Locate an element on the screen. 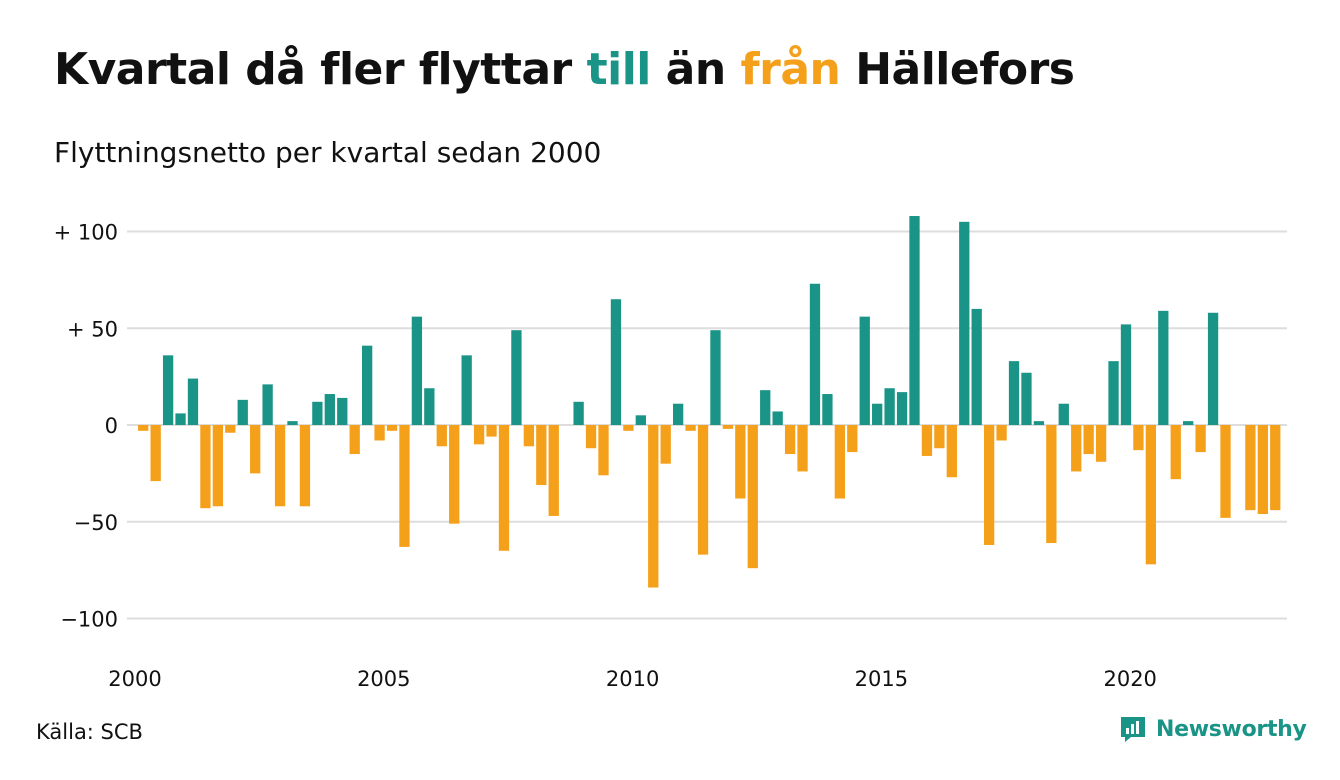  title-part-2: än is located at coordinates (695, 69).